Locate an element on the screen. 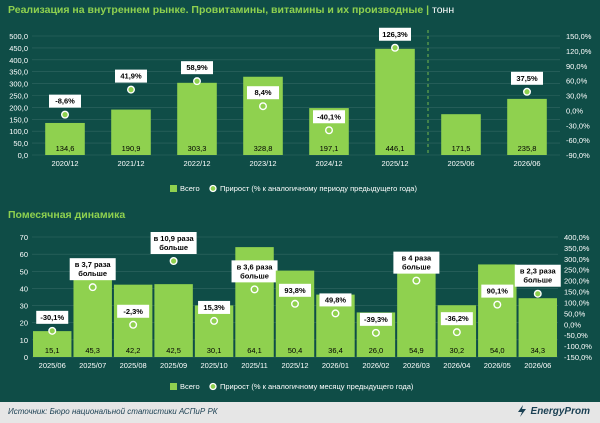 The height and width of the screenshot is (423, 600). x-tick-label: 2021/12 is located at coordinates (130, 163).